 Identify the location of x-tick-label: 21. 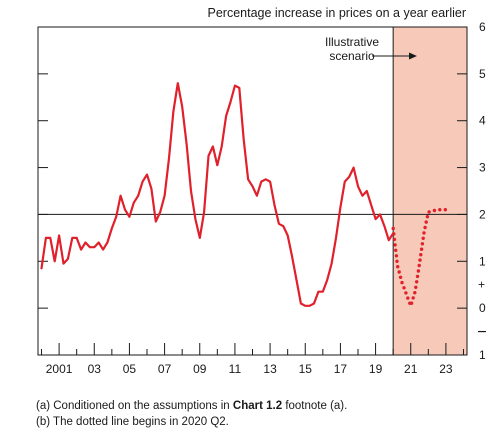
(411, 369).